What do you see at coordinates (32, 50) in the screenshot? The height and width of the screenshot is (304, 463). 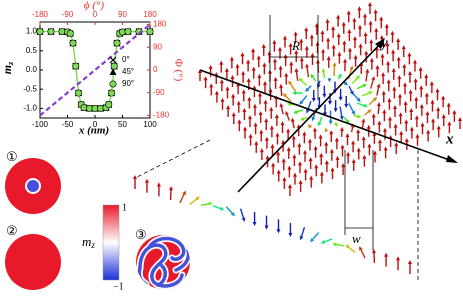 I see `y-tick-label: 0.5` at bounding box center [32, 50].